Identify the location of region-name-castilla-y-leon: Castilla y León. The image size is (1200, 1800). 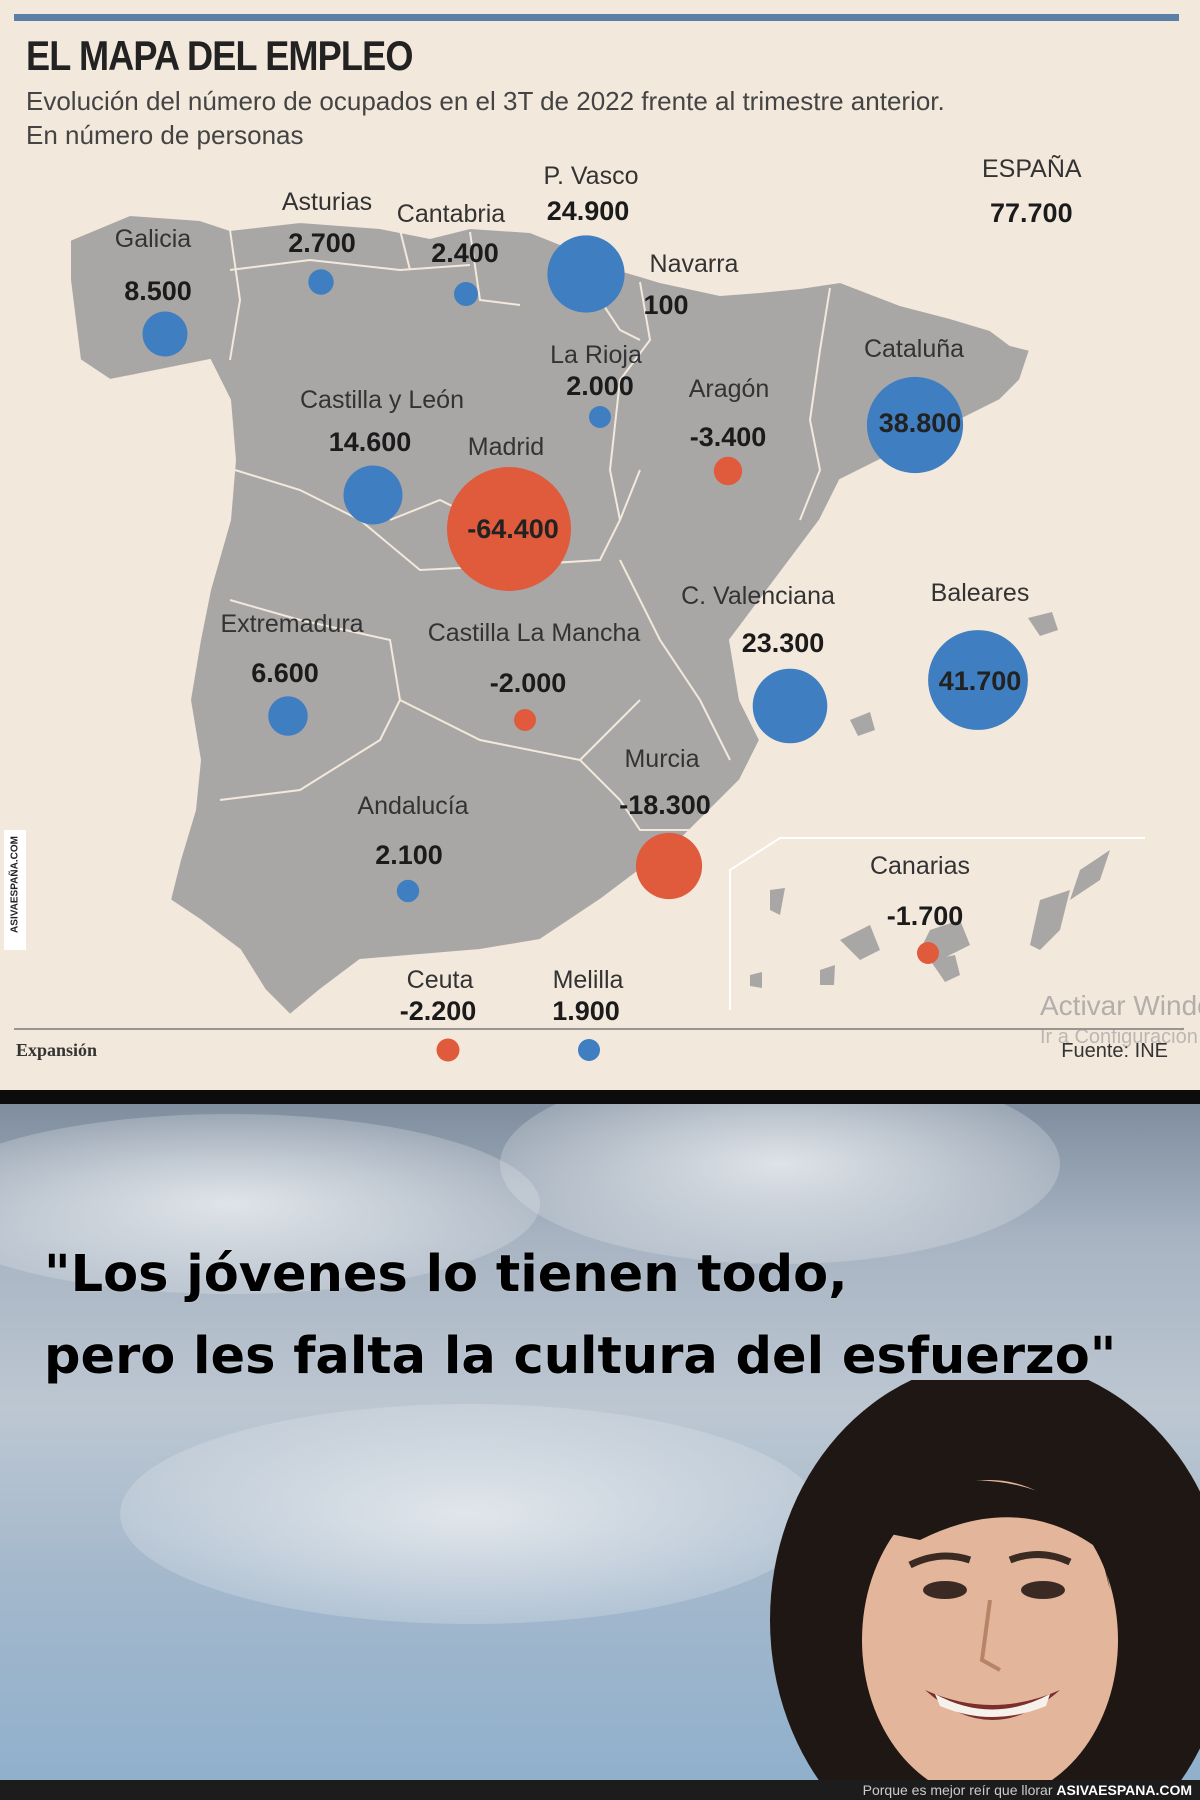
(382, 400).